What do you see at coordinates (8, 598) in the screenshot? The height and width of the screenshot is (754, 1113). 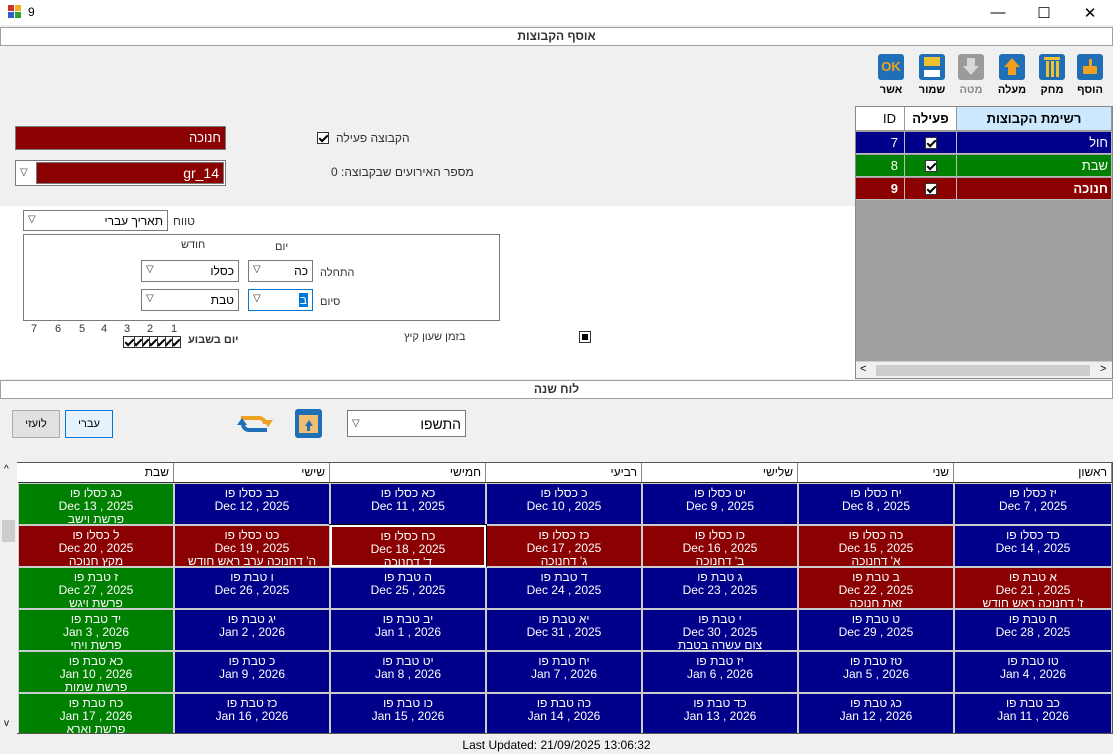 I see `calendar-vertical-scrollbar: ^ v` at bounding box center [8, 598].